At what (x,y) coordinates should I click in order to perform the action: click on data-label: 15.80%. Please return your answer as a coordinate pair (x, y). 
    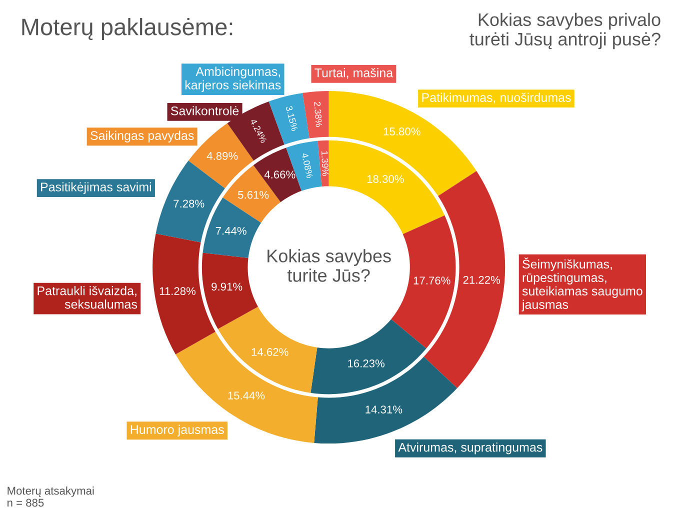
    Looking at the image, I should click on (402, 132).